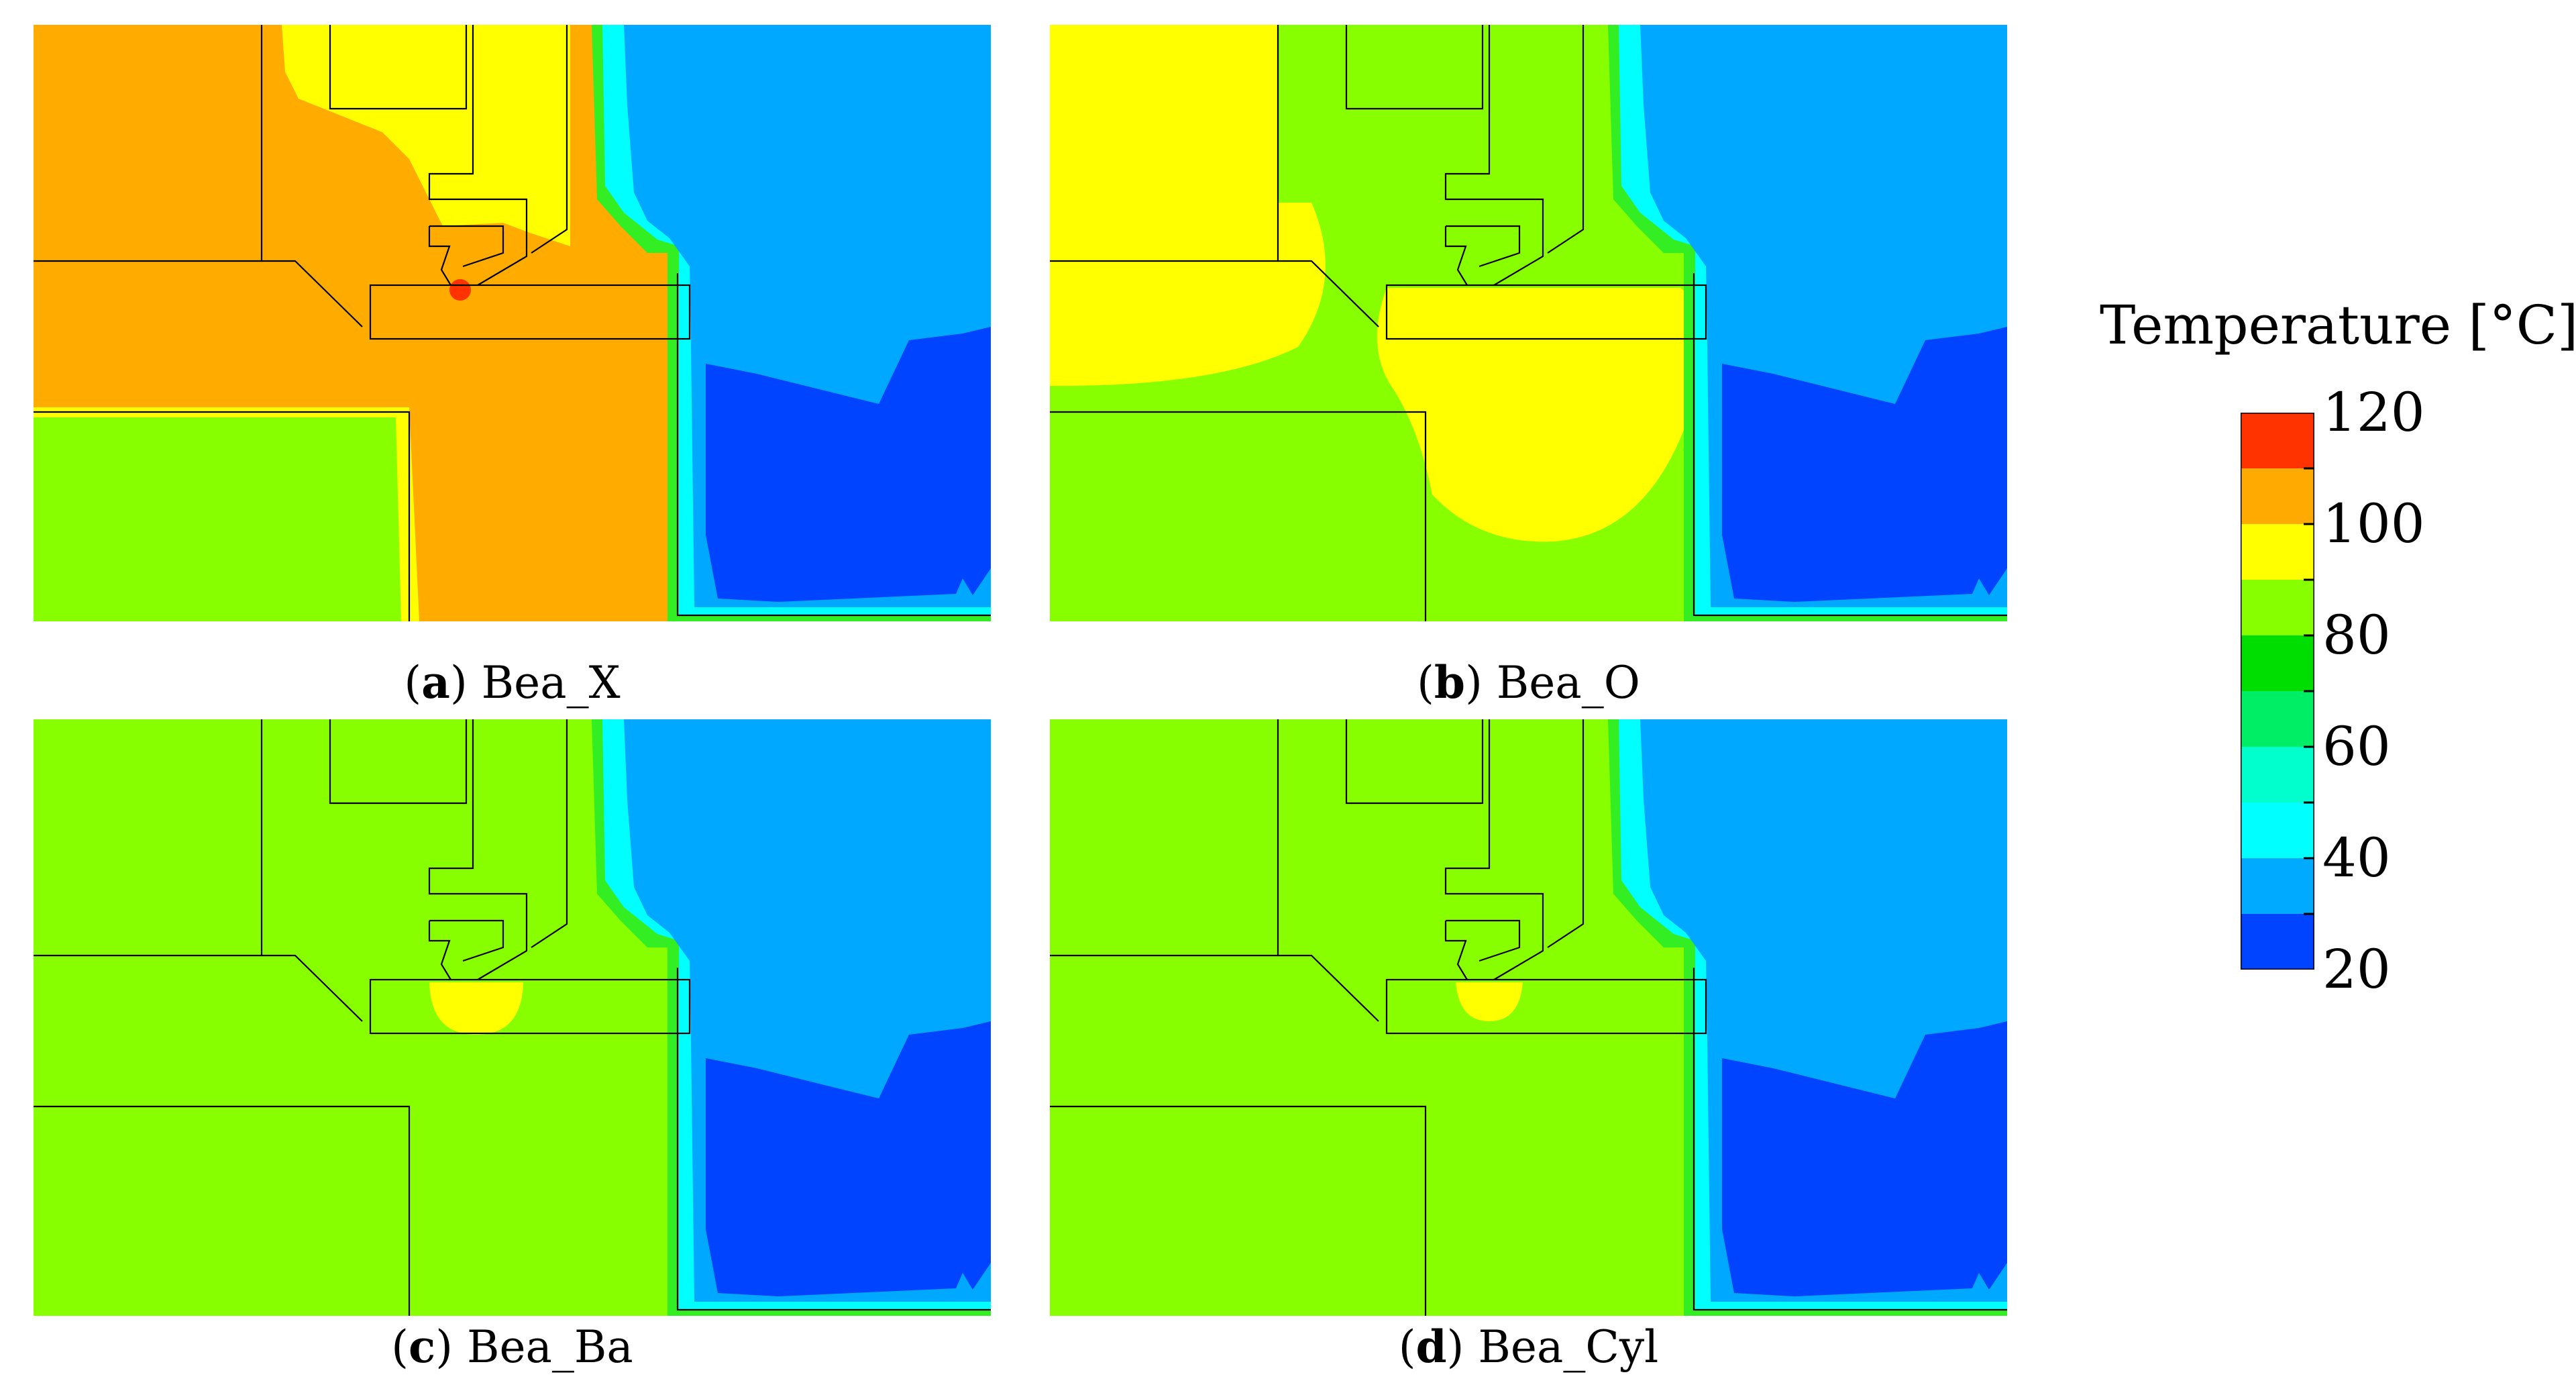  Describe the element at coordinates (460, 290) in the screenshot. I see `hotspot-red` at that location.